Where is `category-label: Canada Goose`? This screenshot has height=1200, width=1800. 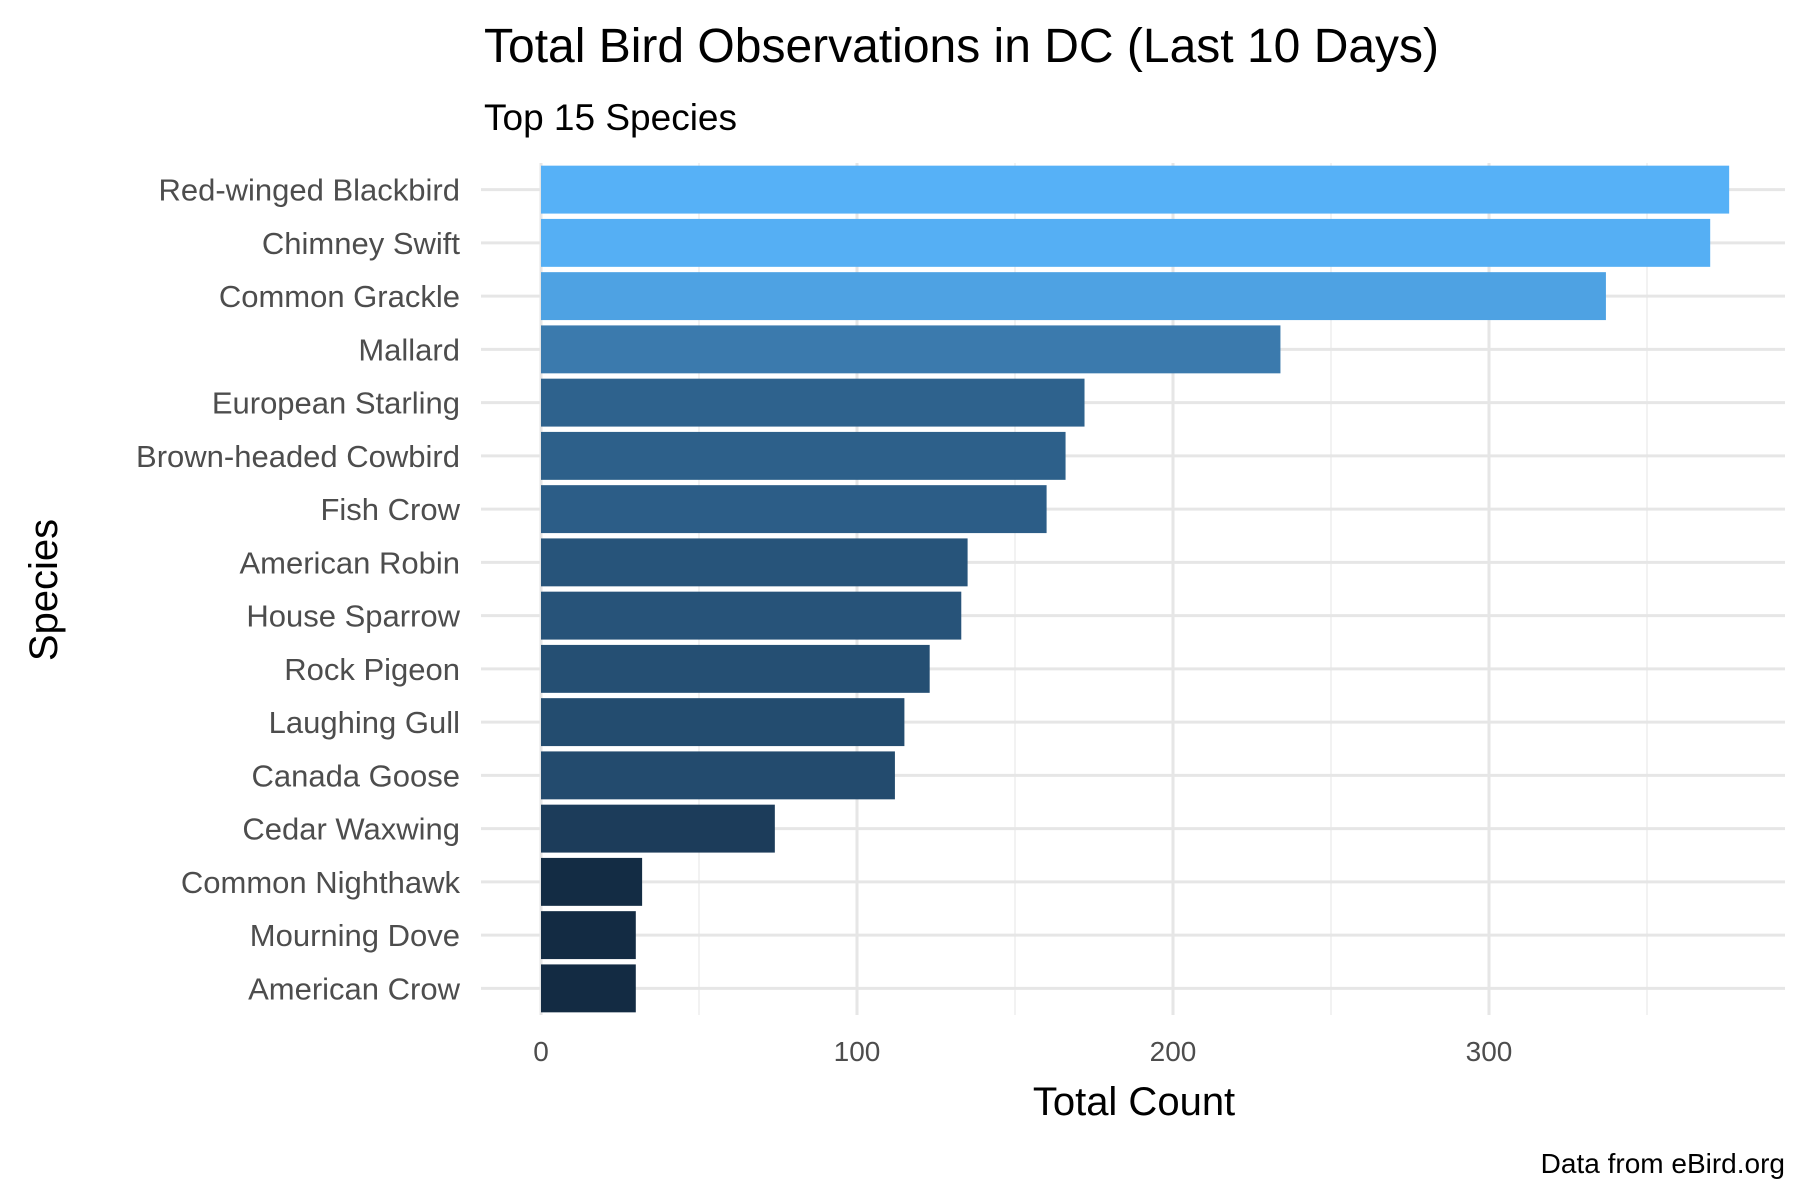
category-label: Canada Goose is located at coordinates (355, 775).